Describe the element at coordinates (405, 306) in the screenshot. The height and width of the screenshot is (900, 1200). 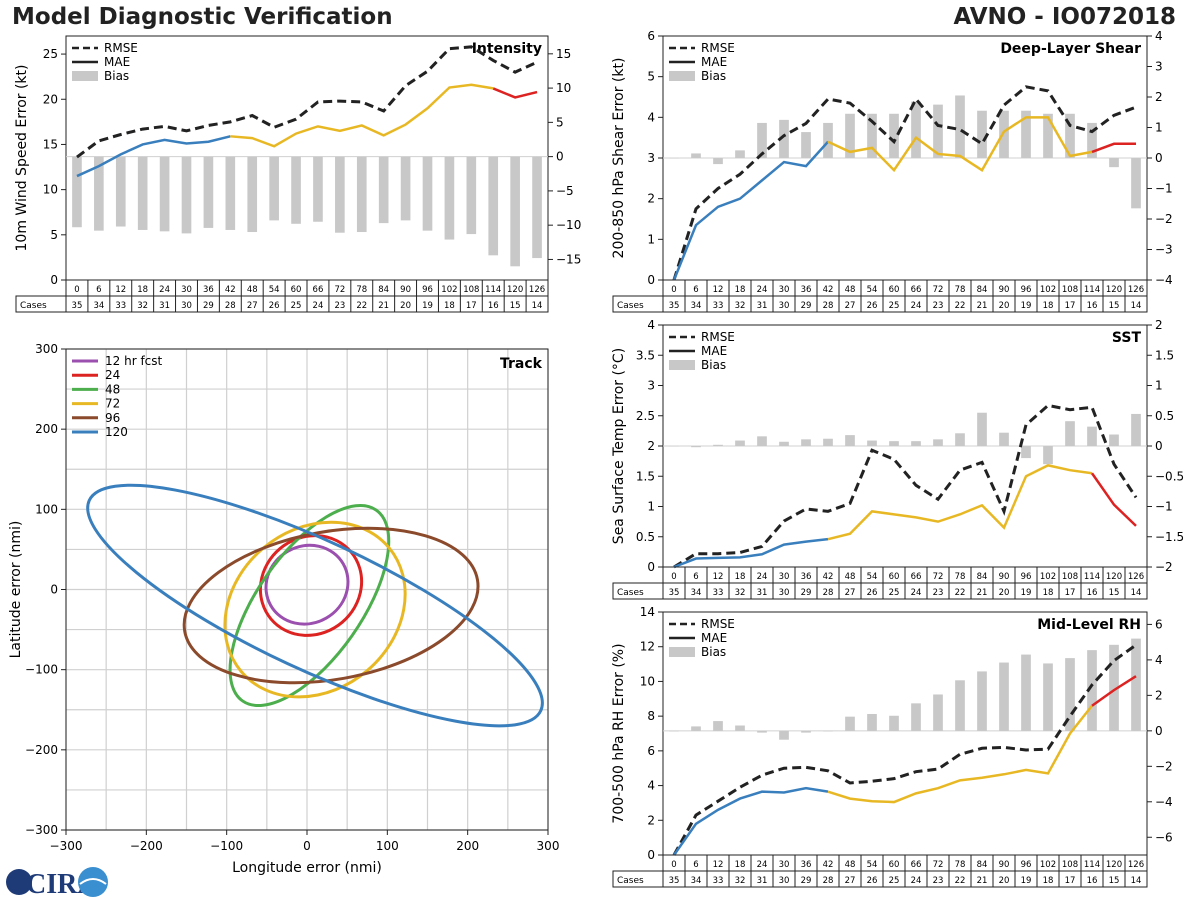
I see `table-cases-cell: 20` at that location.